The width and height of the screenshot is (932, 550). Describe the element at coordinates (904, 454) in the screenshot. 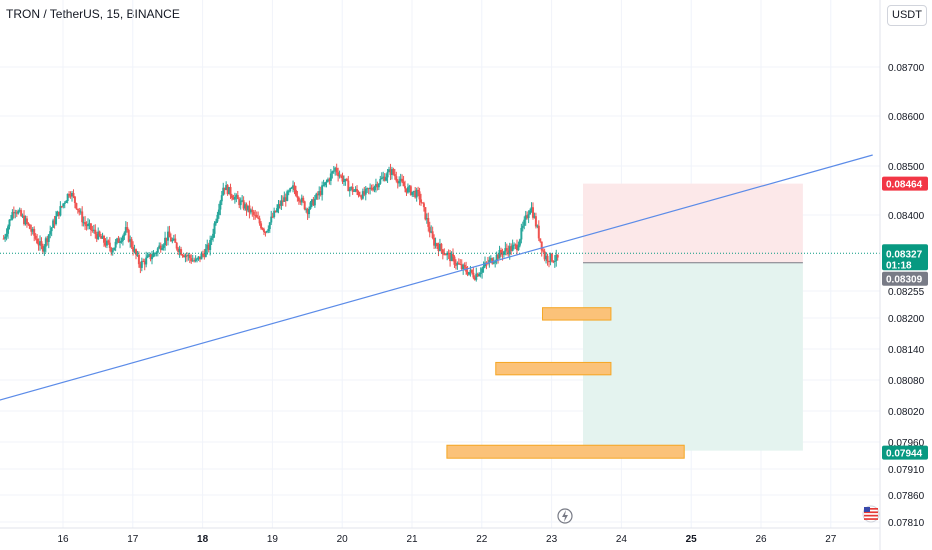

I see `target-price-tag: 0.07944` at that location.